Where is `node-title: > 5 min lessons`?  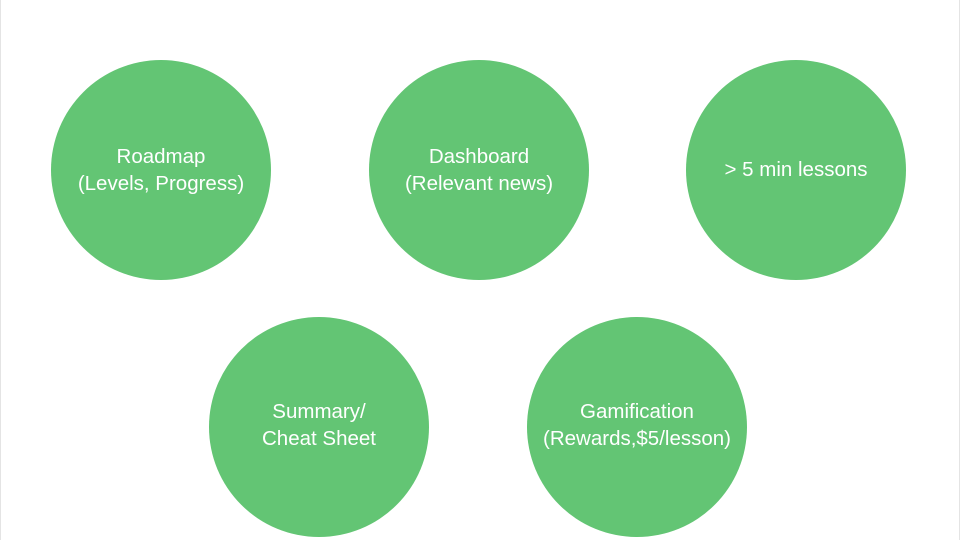
node-title: > 5 min lessons is located at coordinates (796, 169).